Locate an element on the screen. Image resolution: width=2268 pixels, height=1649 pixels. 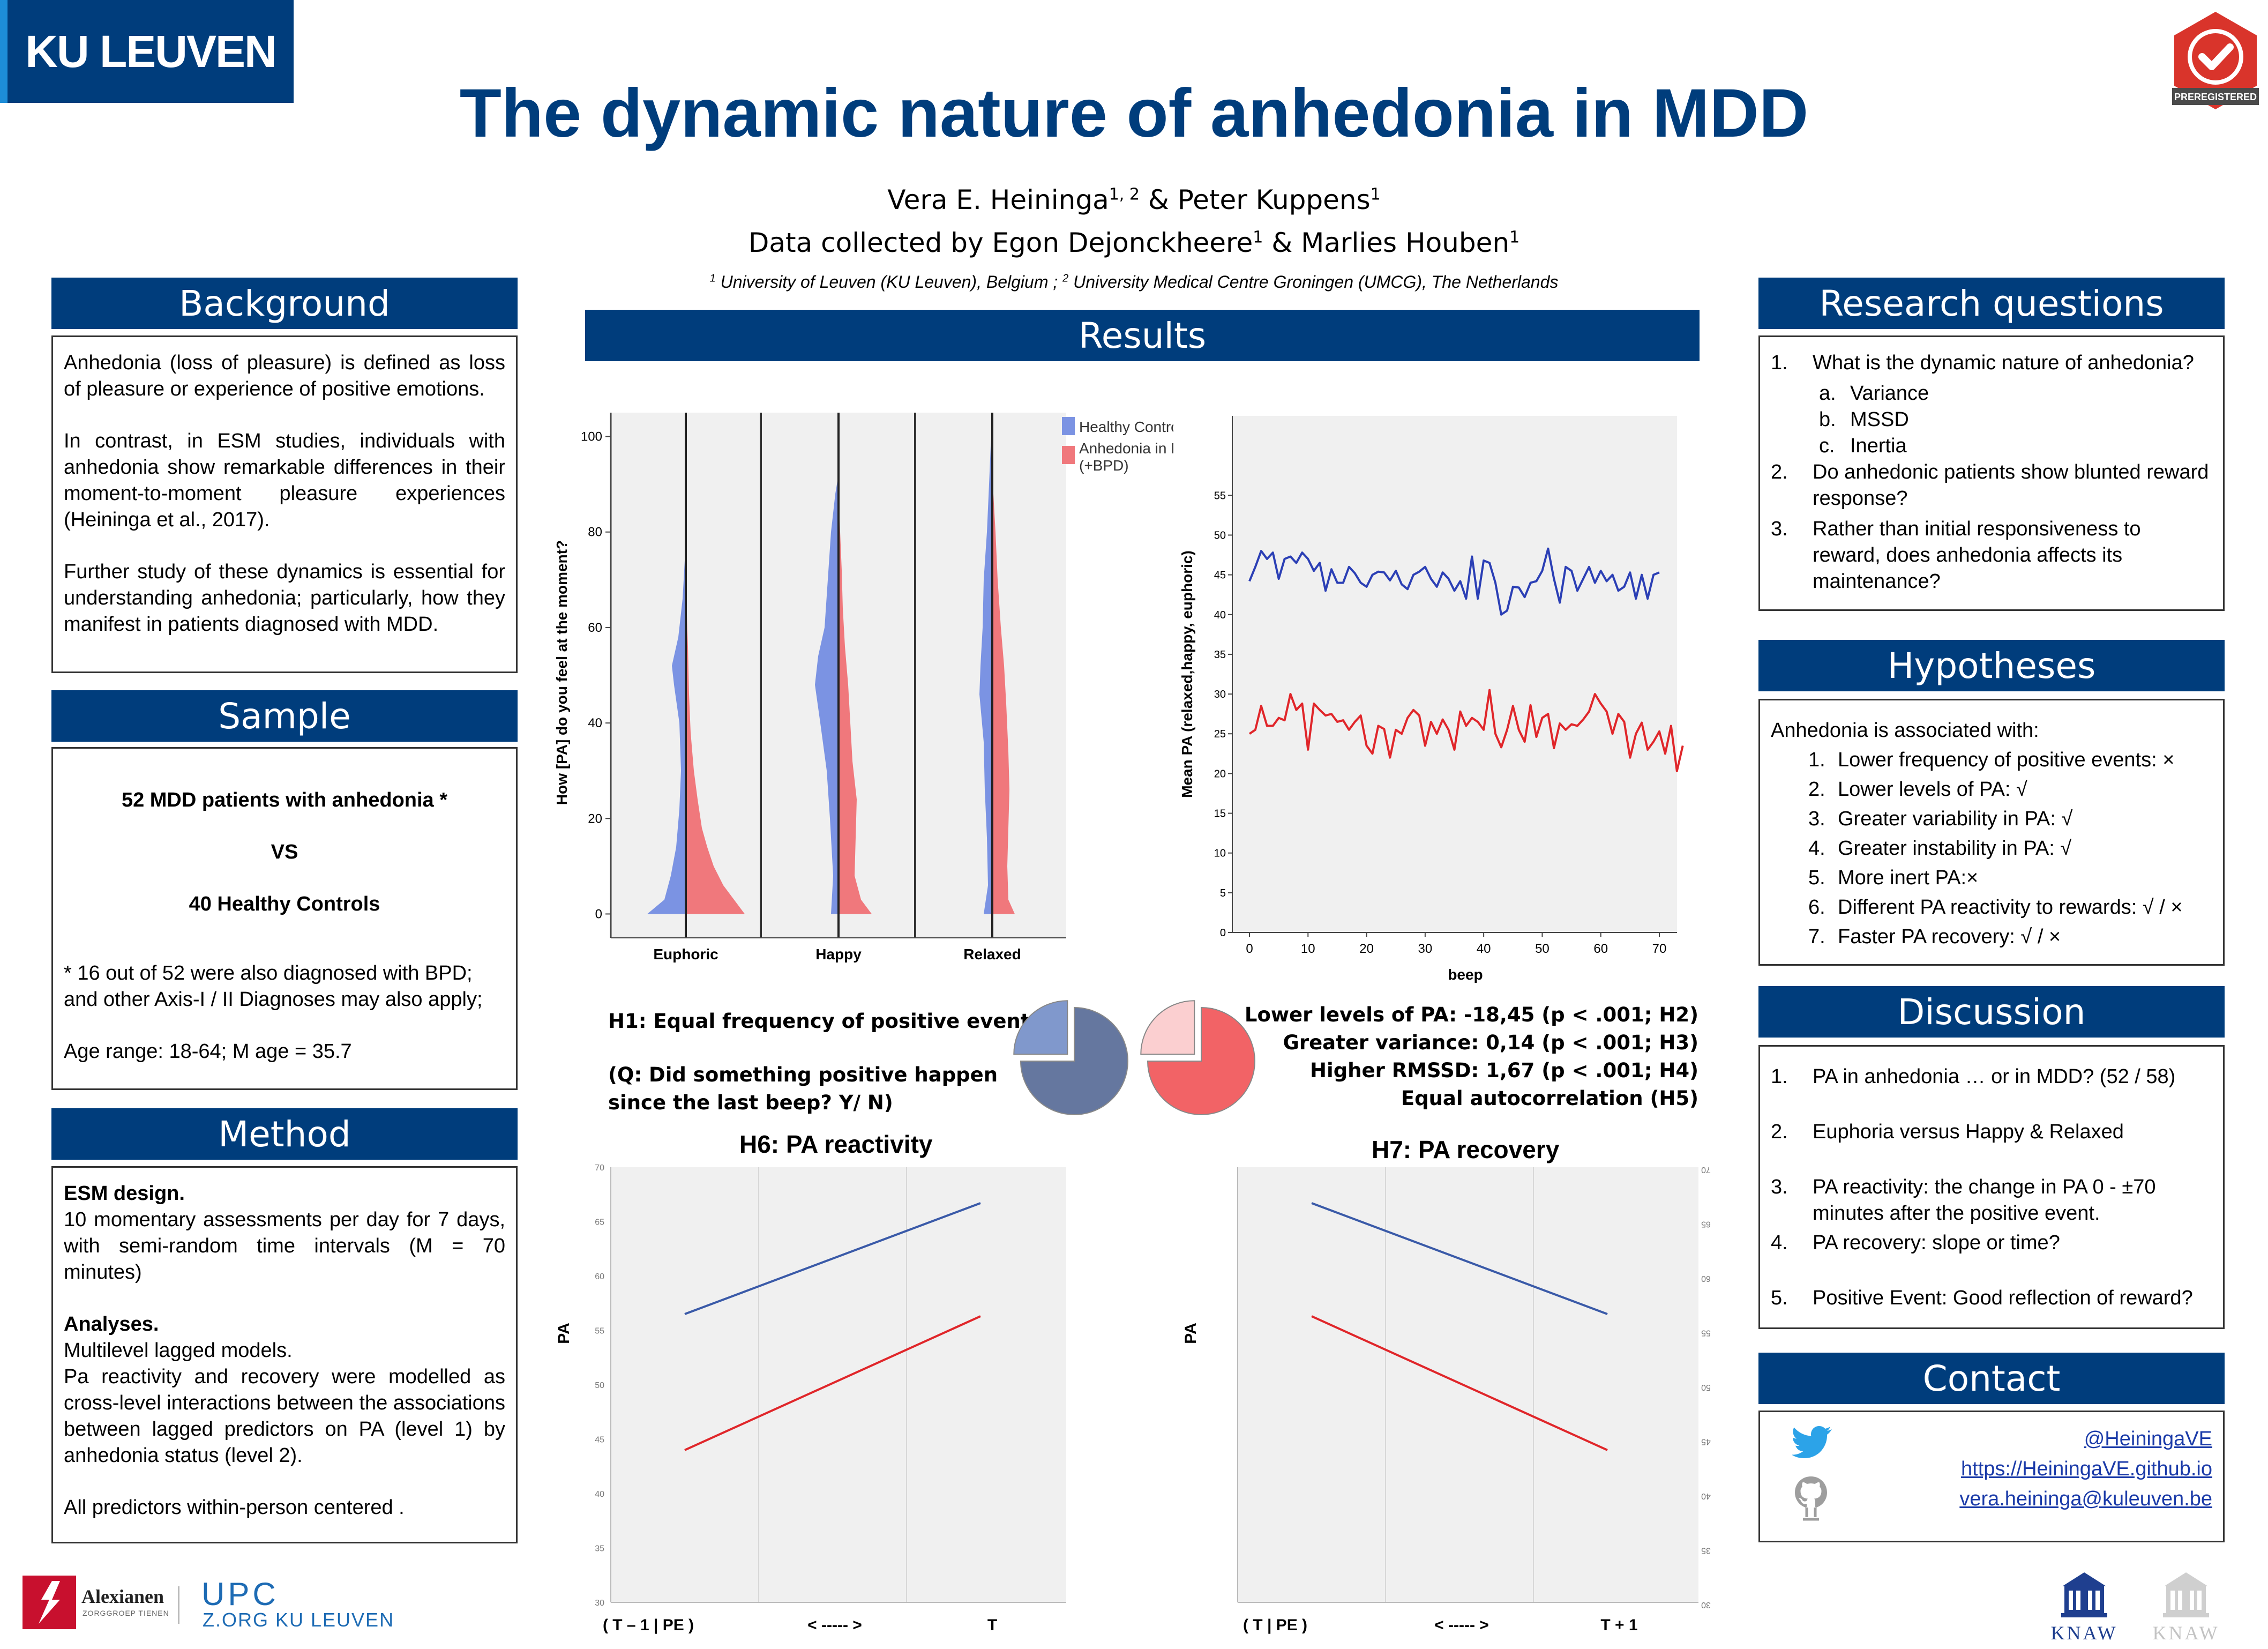
violin-ytick: 60 is located at coordinates (595, 628).